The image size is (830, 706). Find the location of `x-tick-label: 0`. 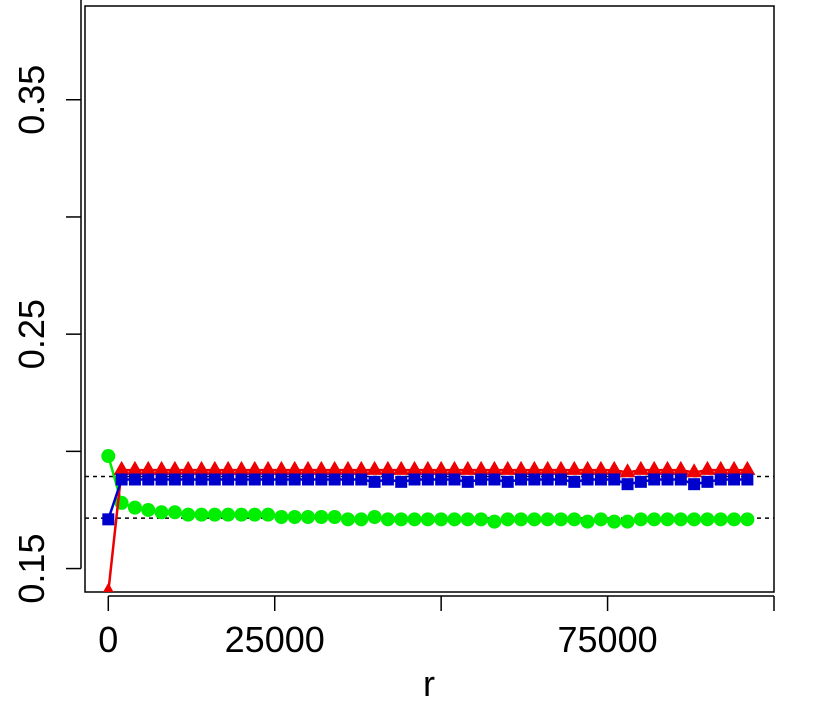

x-tick-label: 0 is located at coordinates (108, 639).